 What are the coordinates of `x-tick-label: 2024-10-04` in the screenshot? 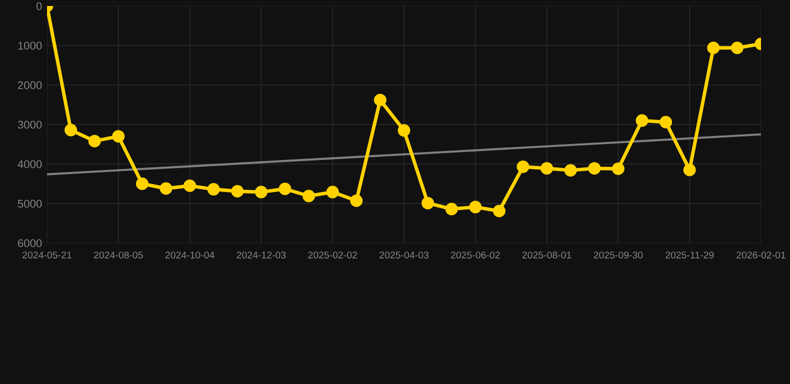 It's located at (189, 255).